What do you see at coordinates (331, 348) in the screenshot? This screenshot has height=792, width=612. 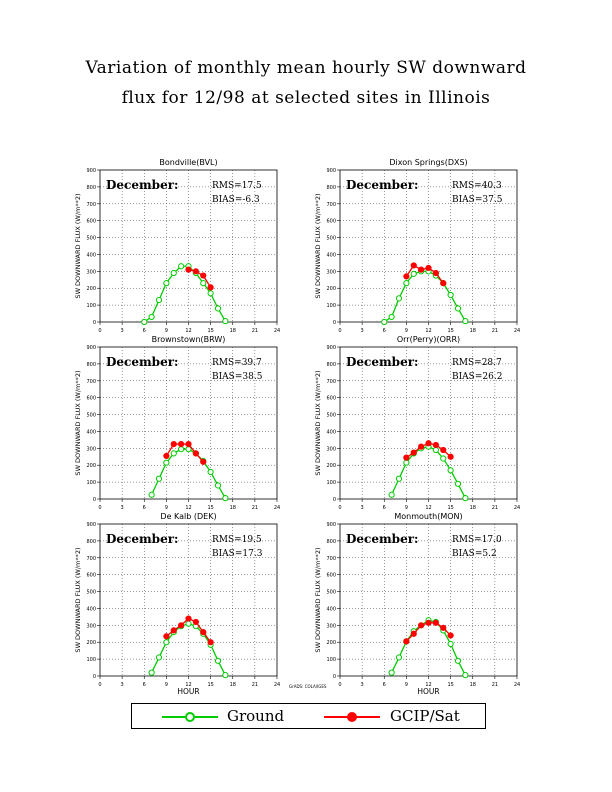 I see `panel-4-ytick-label: 900` at bounding box center [331, 348].